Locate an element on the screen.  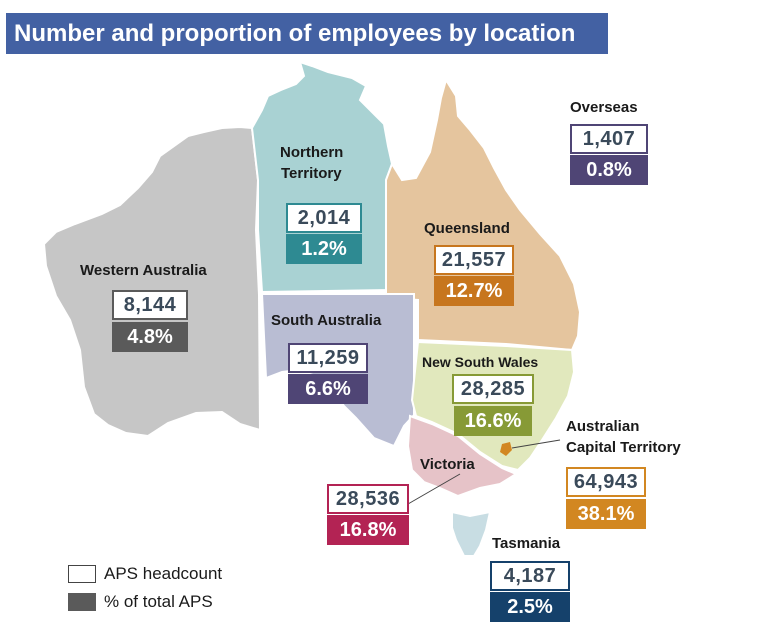
headcount-tasmania: 4,187 is located at coordinates (530, 576).